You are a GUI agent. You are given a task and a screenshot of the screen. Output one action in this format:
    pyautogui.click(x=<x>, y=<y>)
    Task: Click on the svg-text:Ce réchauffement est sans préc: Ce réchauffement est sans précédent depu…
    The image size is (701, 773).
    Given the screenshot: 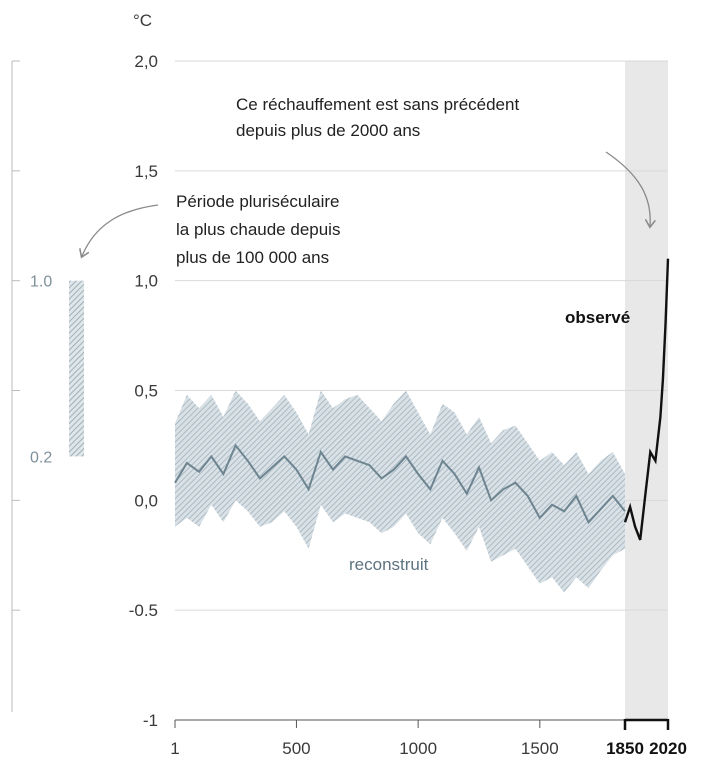 What is the action you would take?
    pyautogui.click(x=380, y=117)
    